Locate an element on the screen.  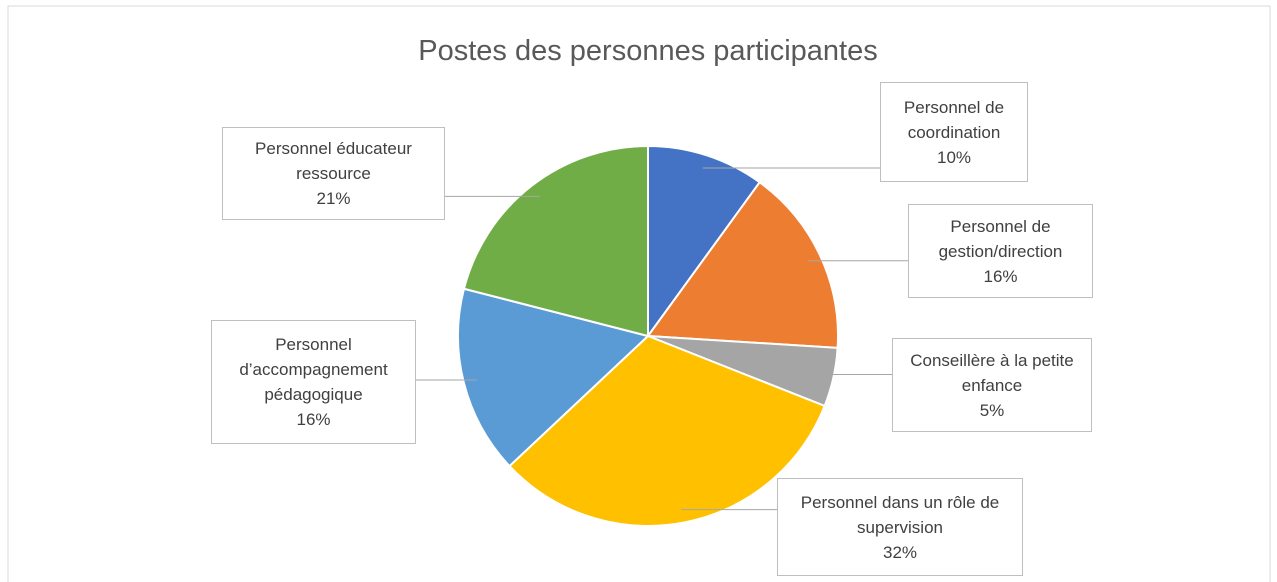
data-label: Personnel de gestion/direction 16% is located at coordinates (1000, 251).